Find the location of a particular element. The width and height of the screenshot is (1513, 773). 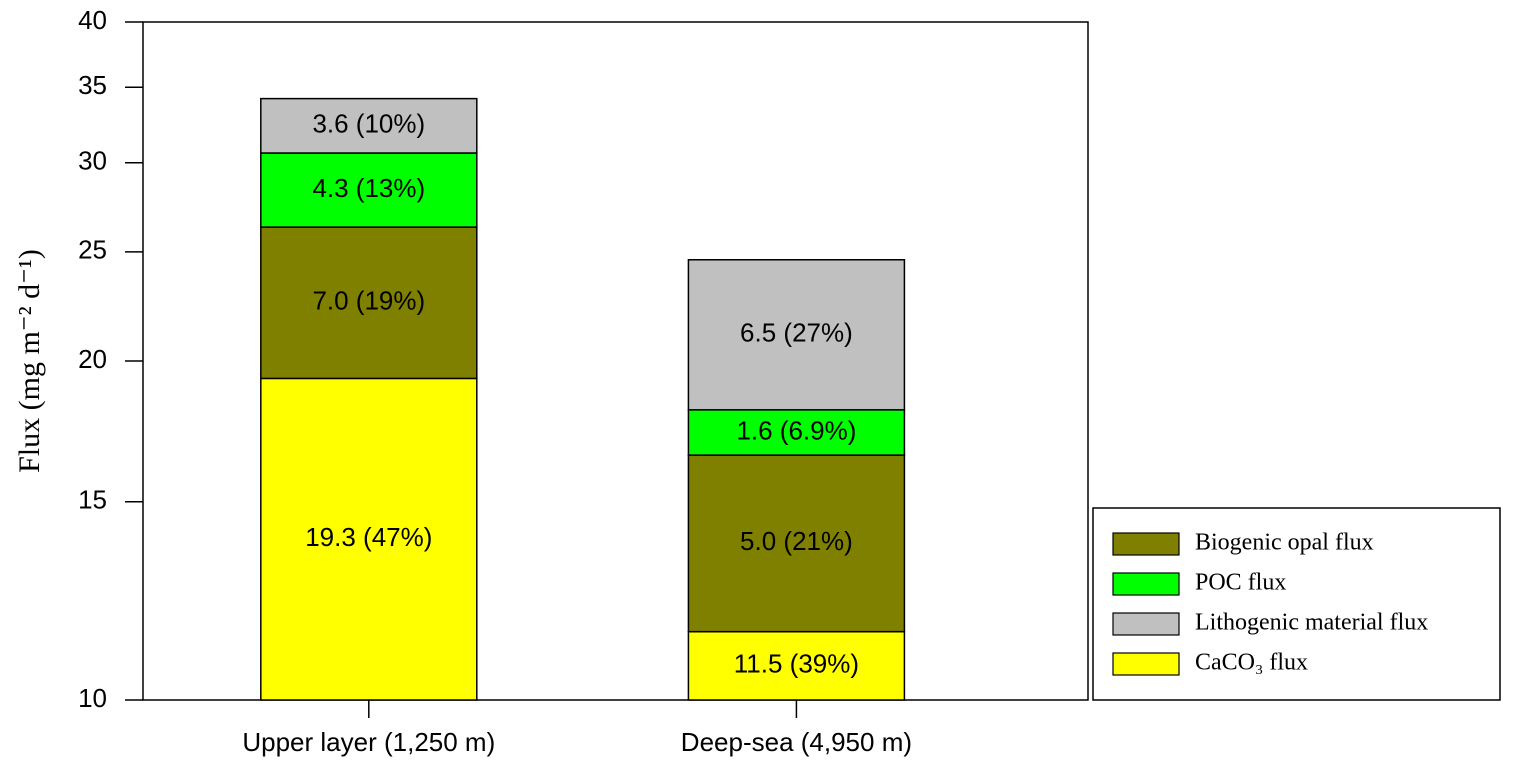

y-tick-label: 20 is located at coordinates (92, 359).